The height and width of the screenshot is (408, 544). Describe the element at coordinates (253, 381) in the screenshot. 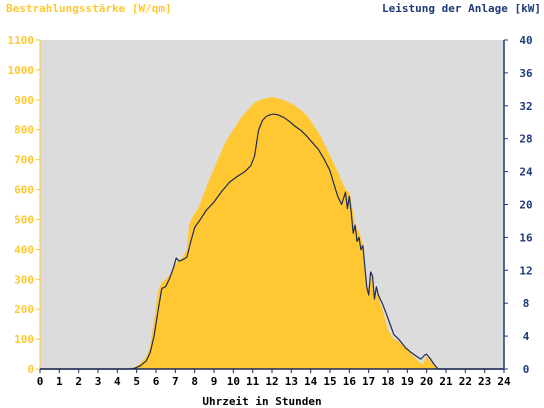

I see `x-tick-label: 11` at that location.